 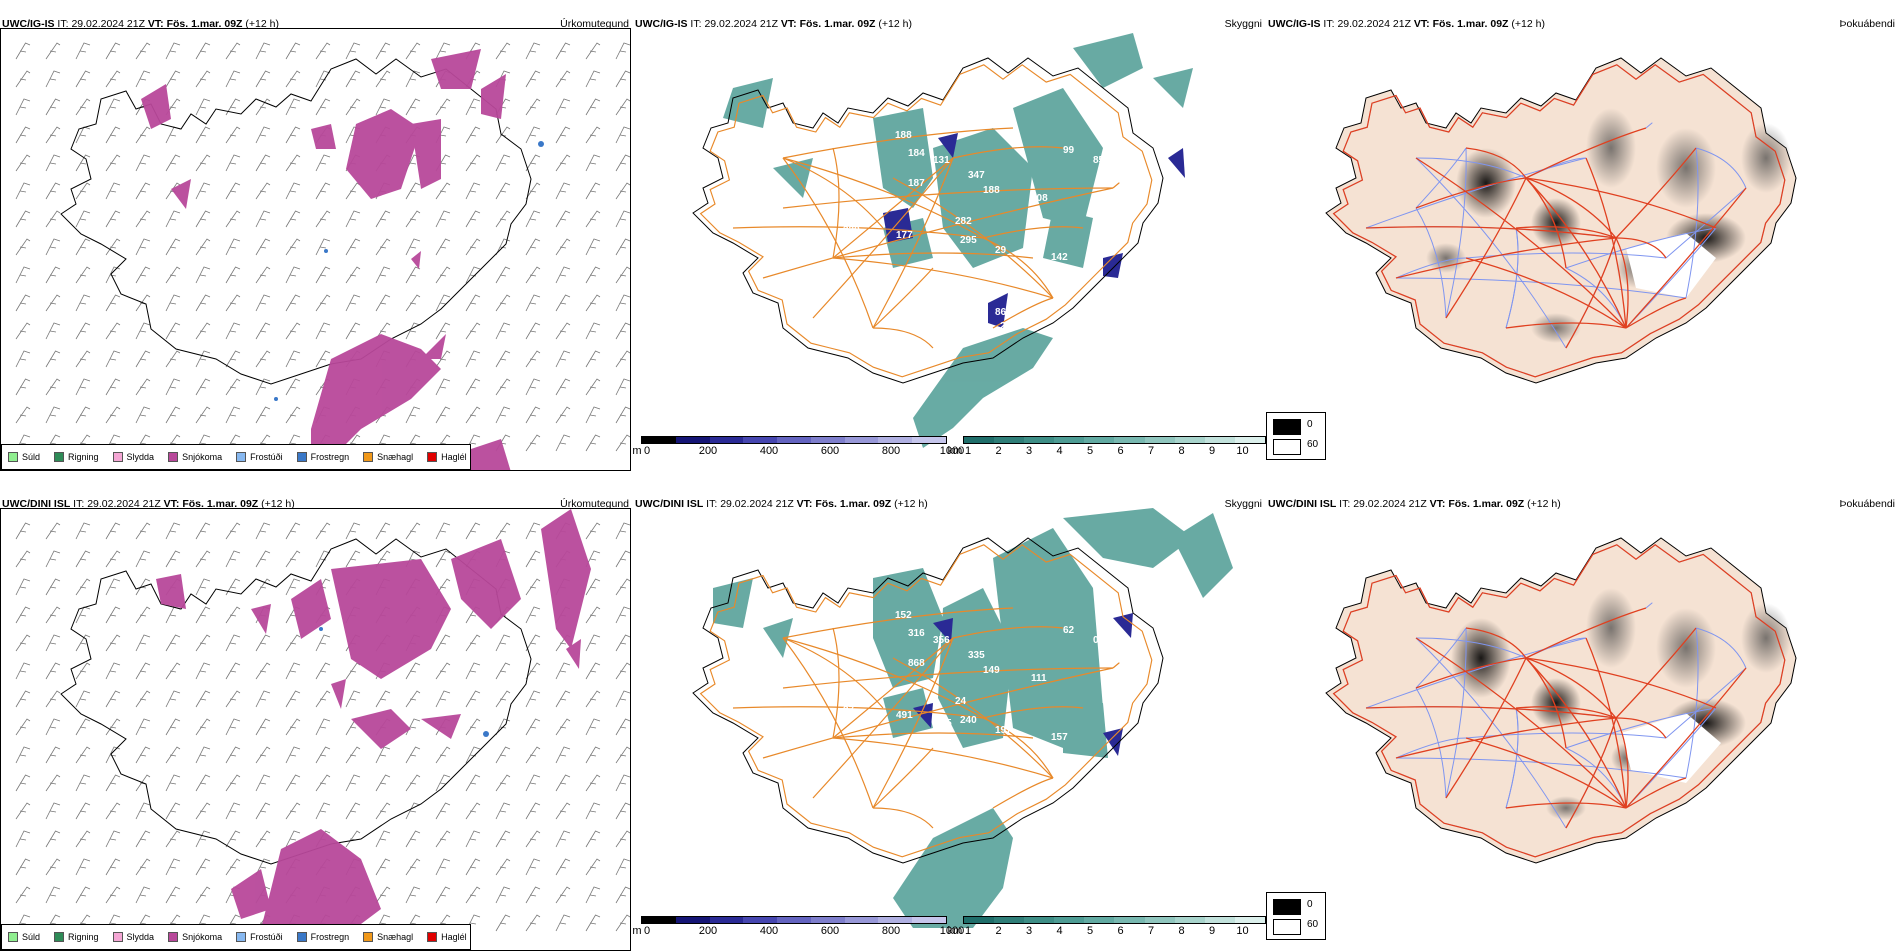 What do you see at coordinates (1039, 678) in the screenshot?
I see `cloud-base-number: 111` at bounding box center [1039, 678].